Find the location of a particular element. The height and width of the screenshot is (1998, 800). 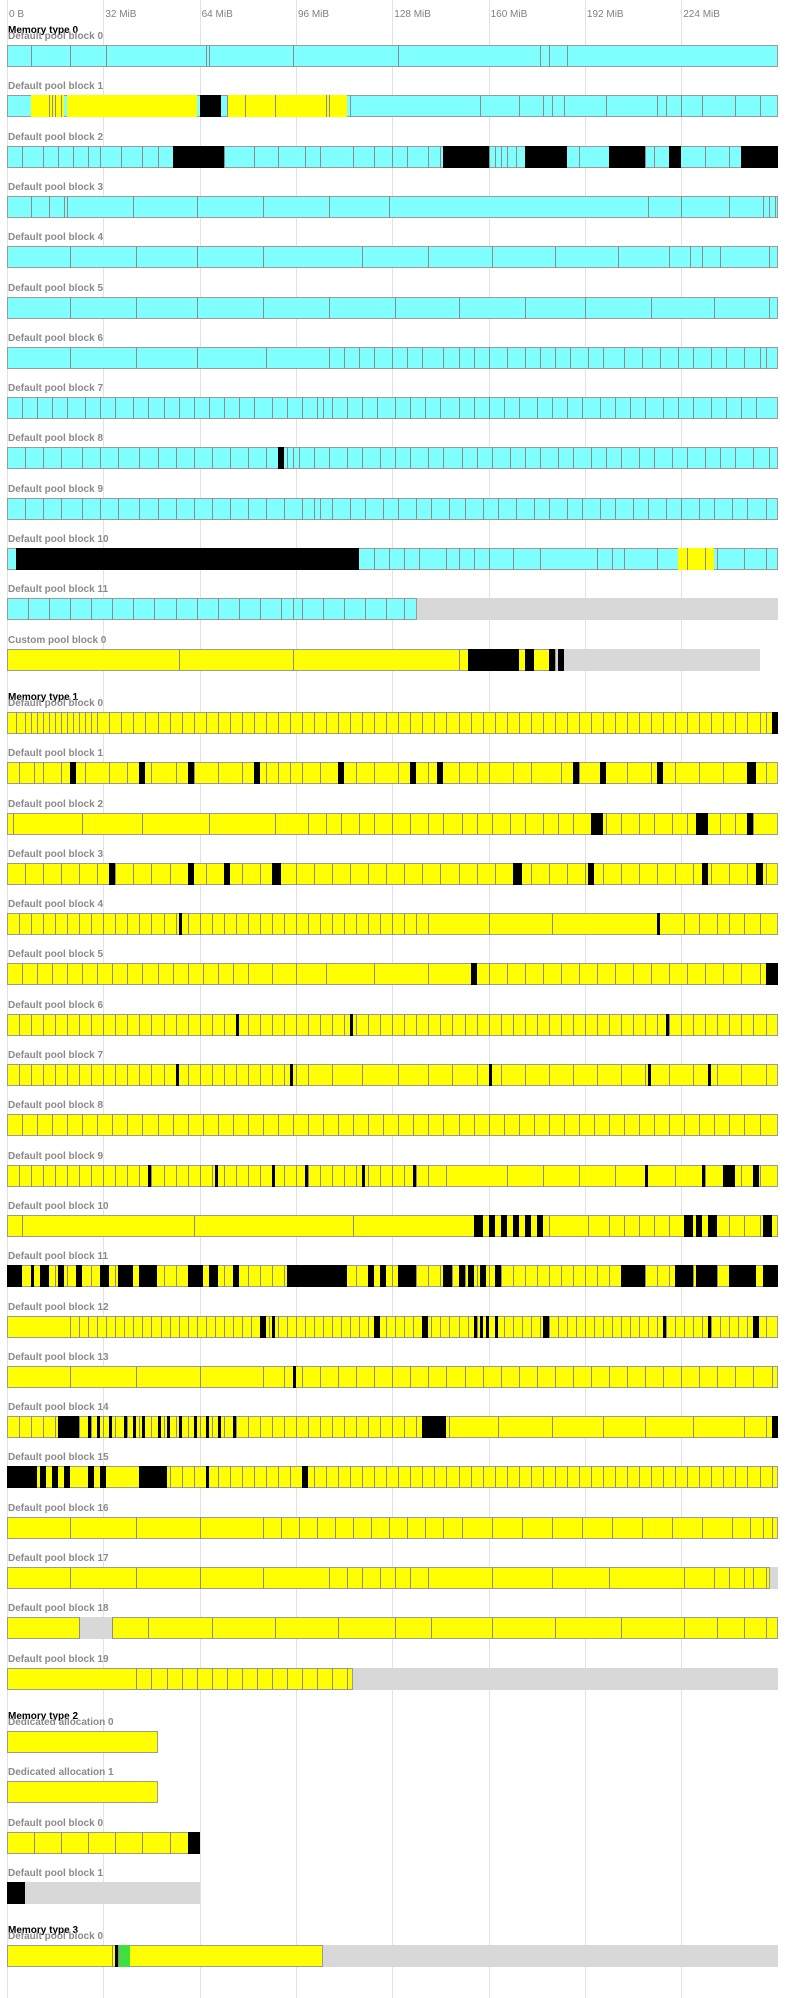

memory-type-title: Memory type 1 is located at coordinates (43, 697).